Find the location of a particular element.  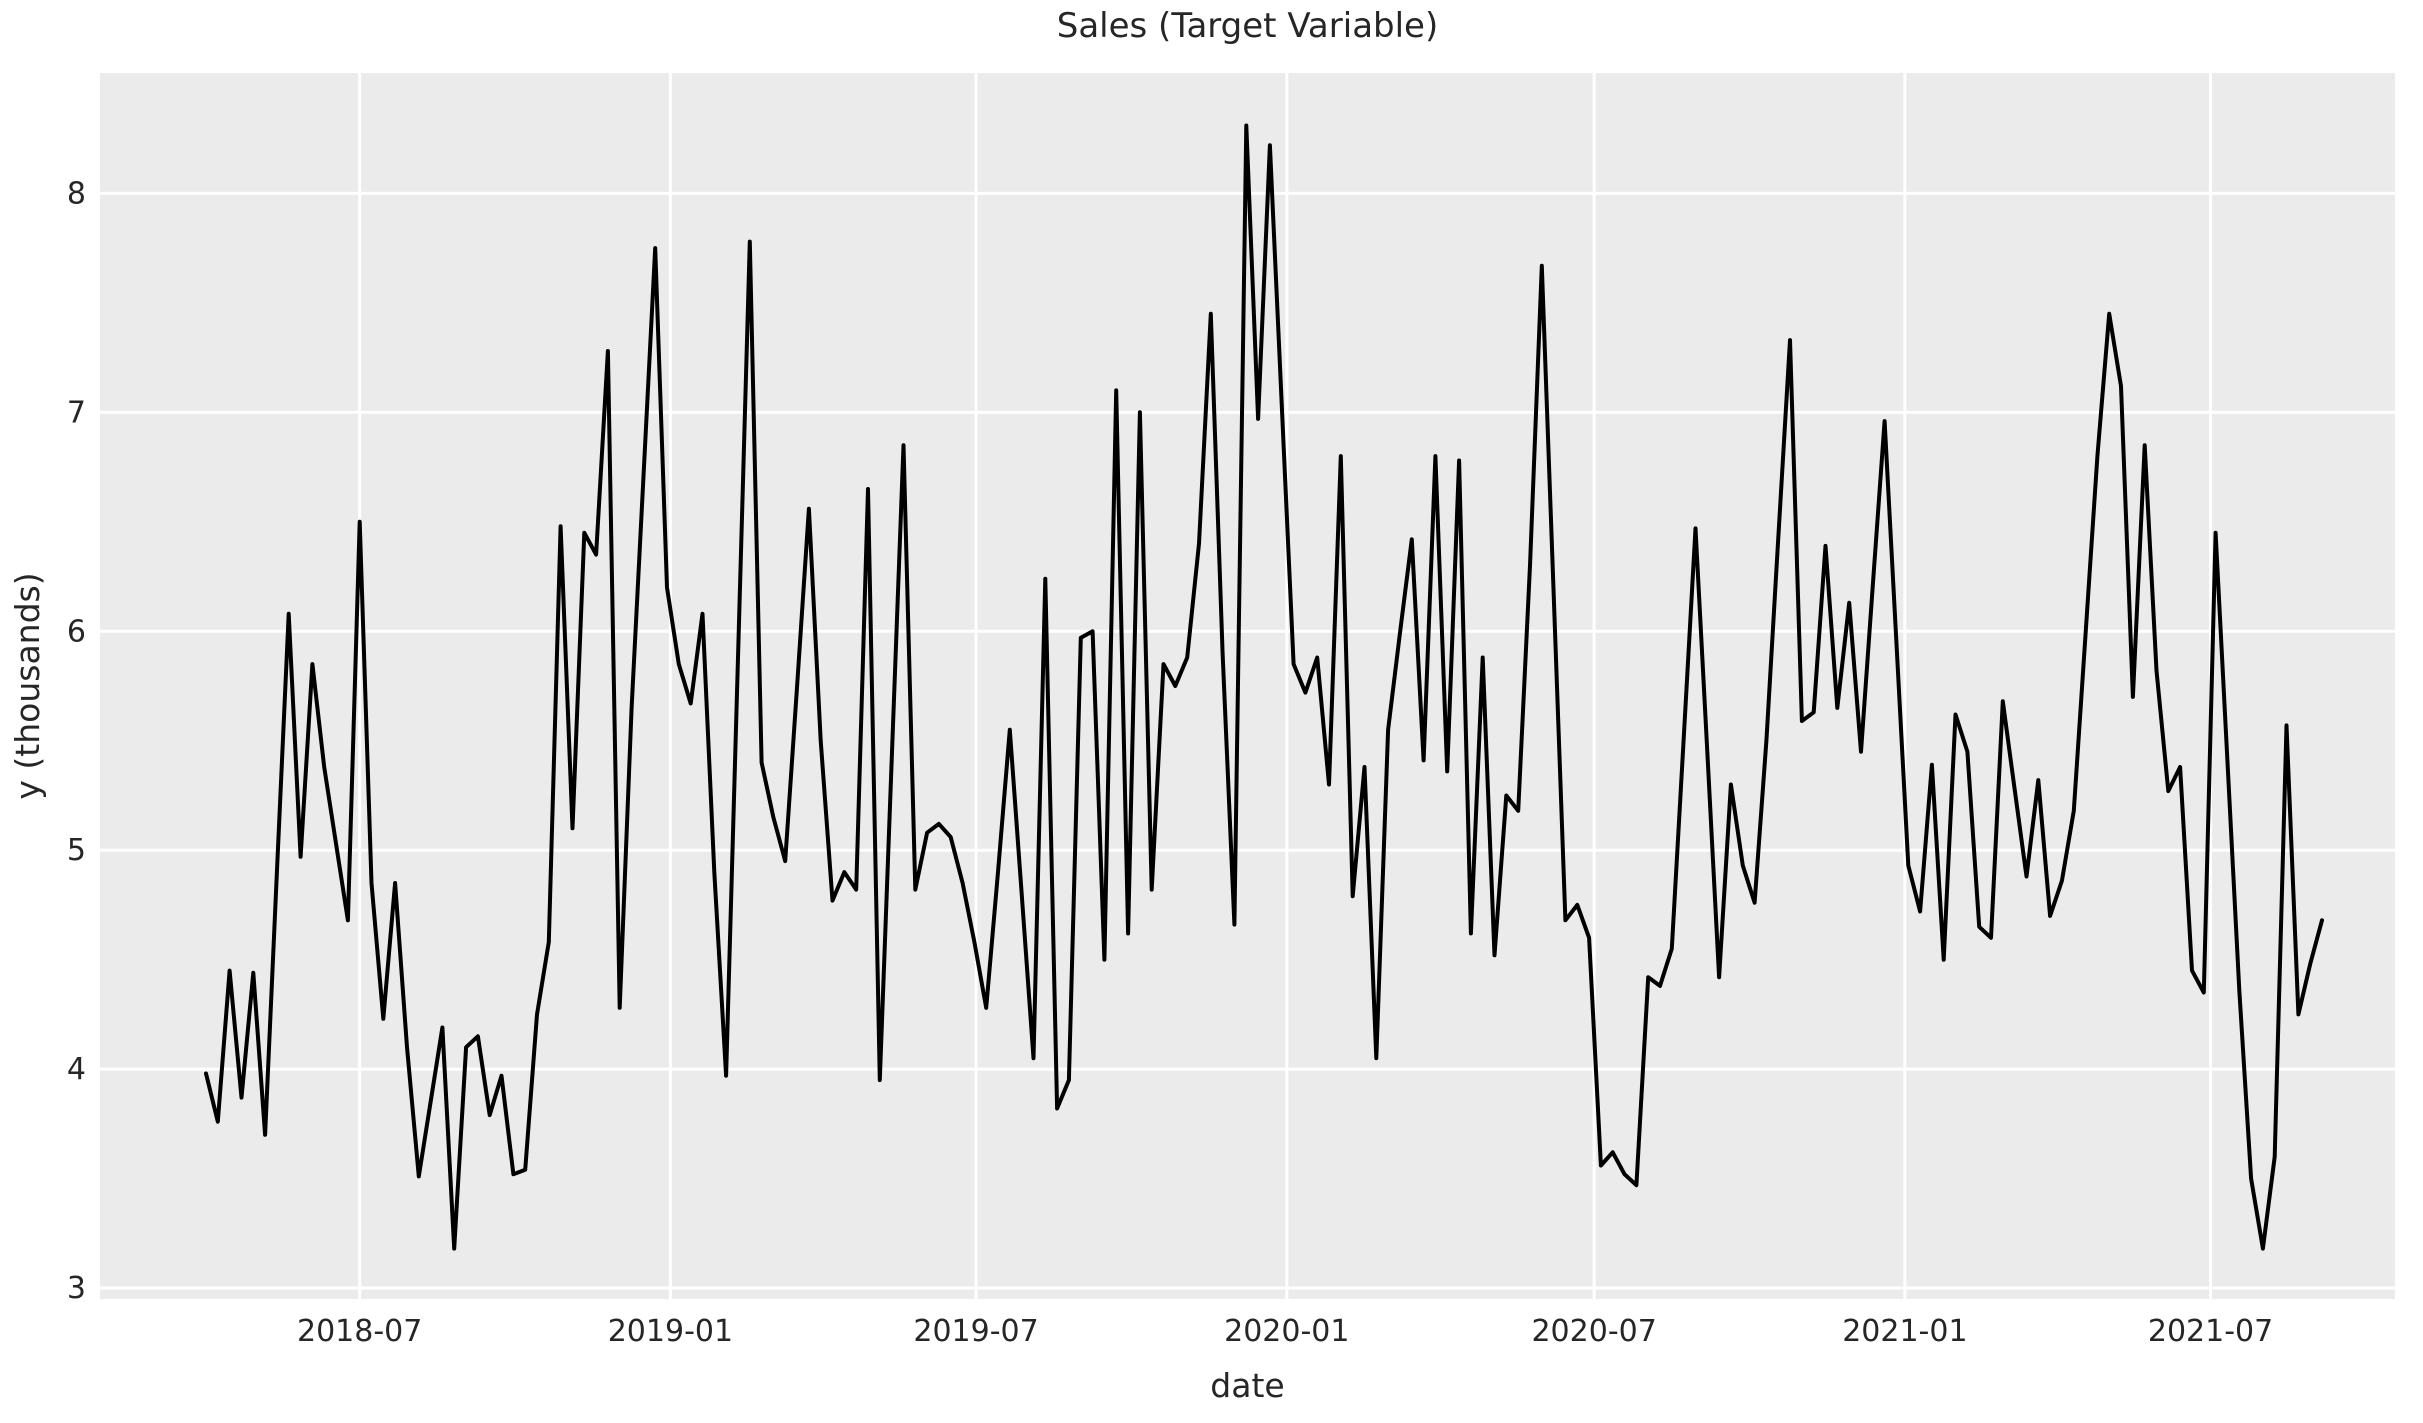

y-tick-label: 7 is located at coordinates (76, 412).